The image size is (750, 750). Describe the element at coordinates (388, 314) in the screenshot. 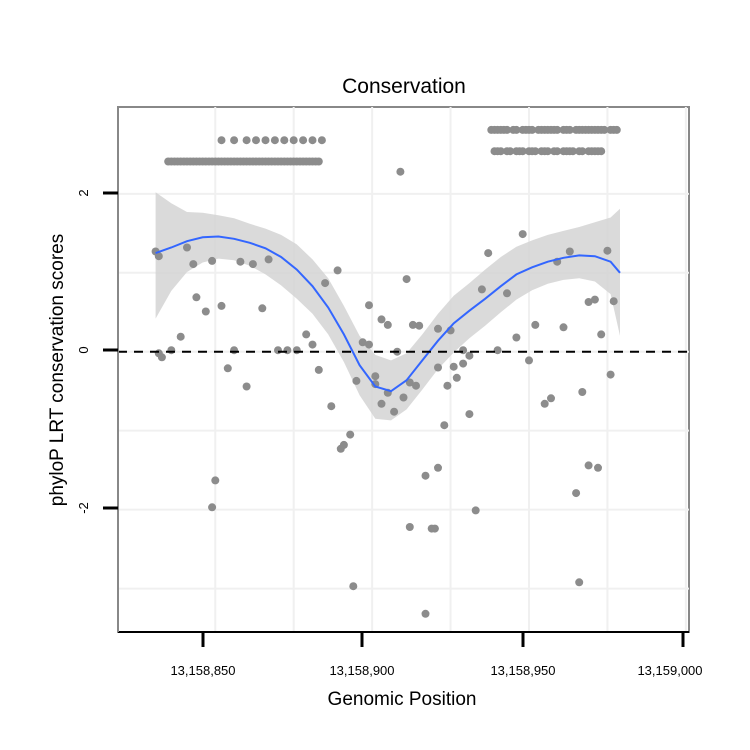

I see `smooth-line-layer` at that location.